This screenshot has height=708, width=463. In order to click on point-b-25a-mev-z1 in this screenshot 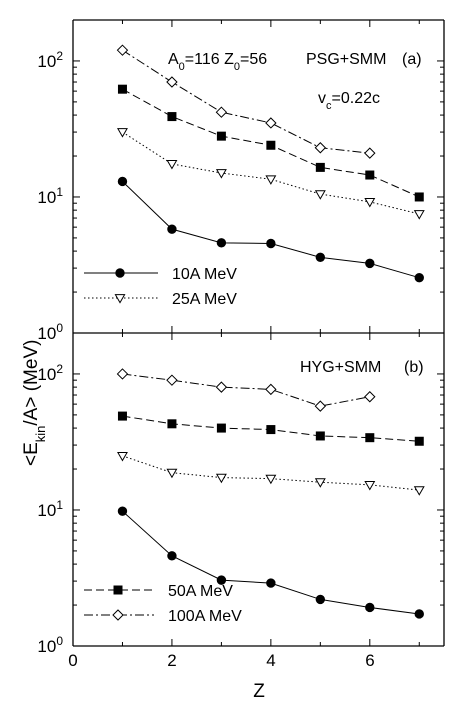, I will do `click(122, 456)`.